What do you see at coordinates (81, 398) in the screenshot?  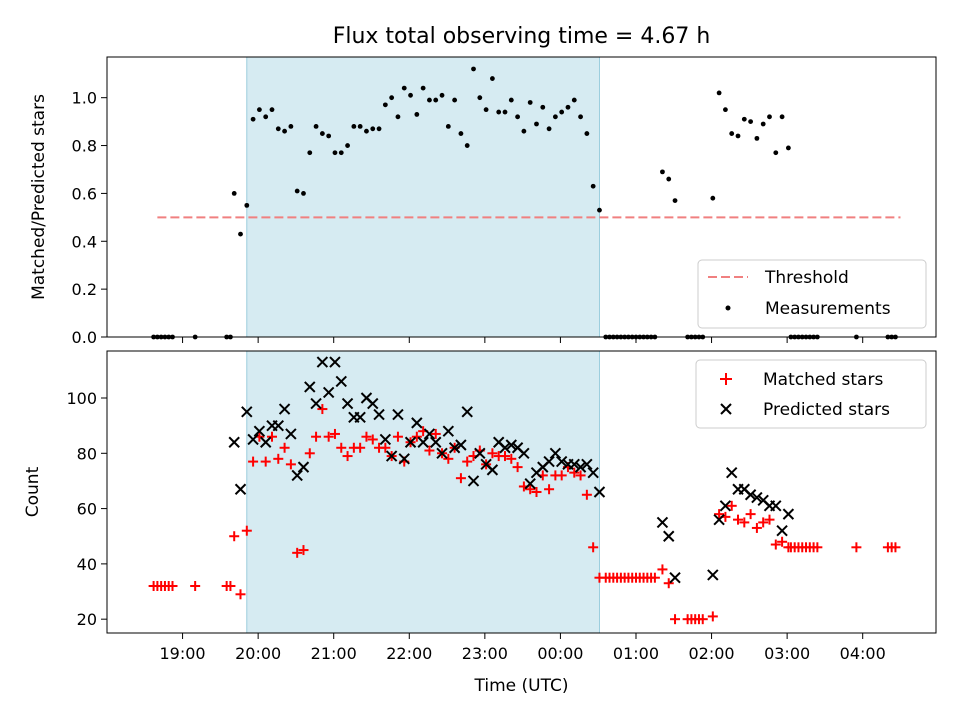 I see `y-tick-label: 100` at bounding box center [81, 398].